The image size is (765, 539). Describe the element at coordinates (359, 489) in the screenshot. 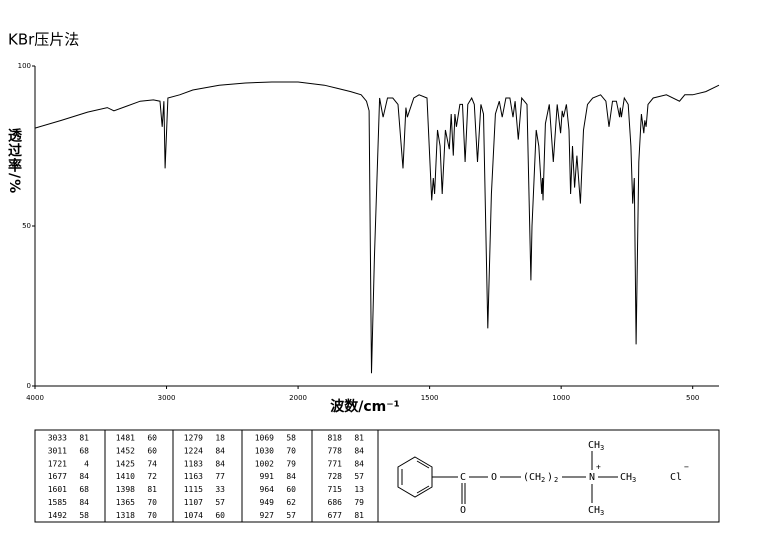

I see `peak-transmittance: 13` at that location.